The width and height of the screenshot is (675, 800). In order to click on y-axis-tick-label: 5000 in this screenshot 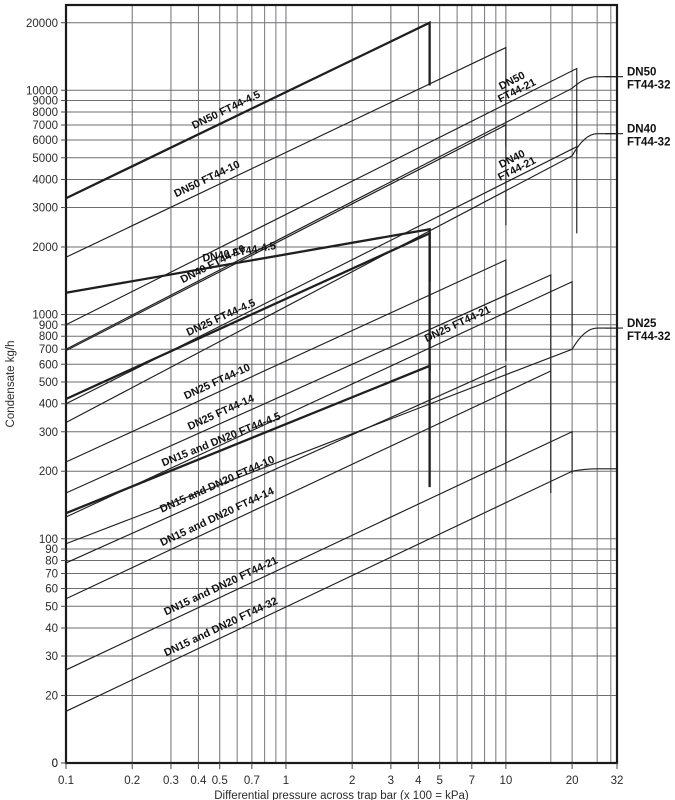, I will do `click(45, 159)`.